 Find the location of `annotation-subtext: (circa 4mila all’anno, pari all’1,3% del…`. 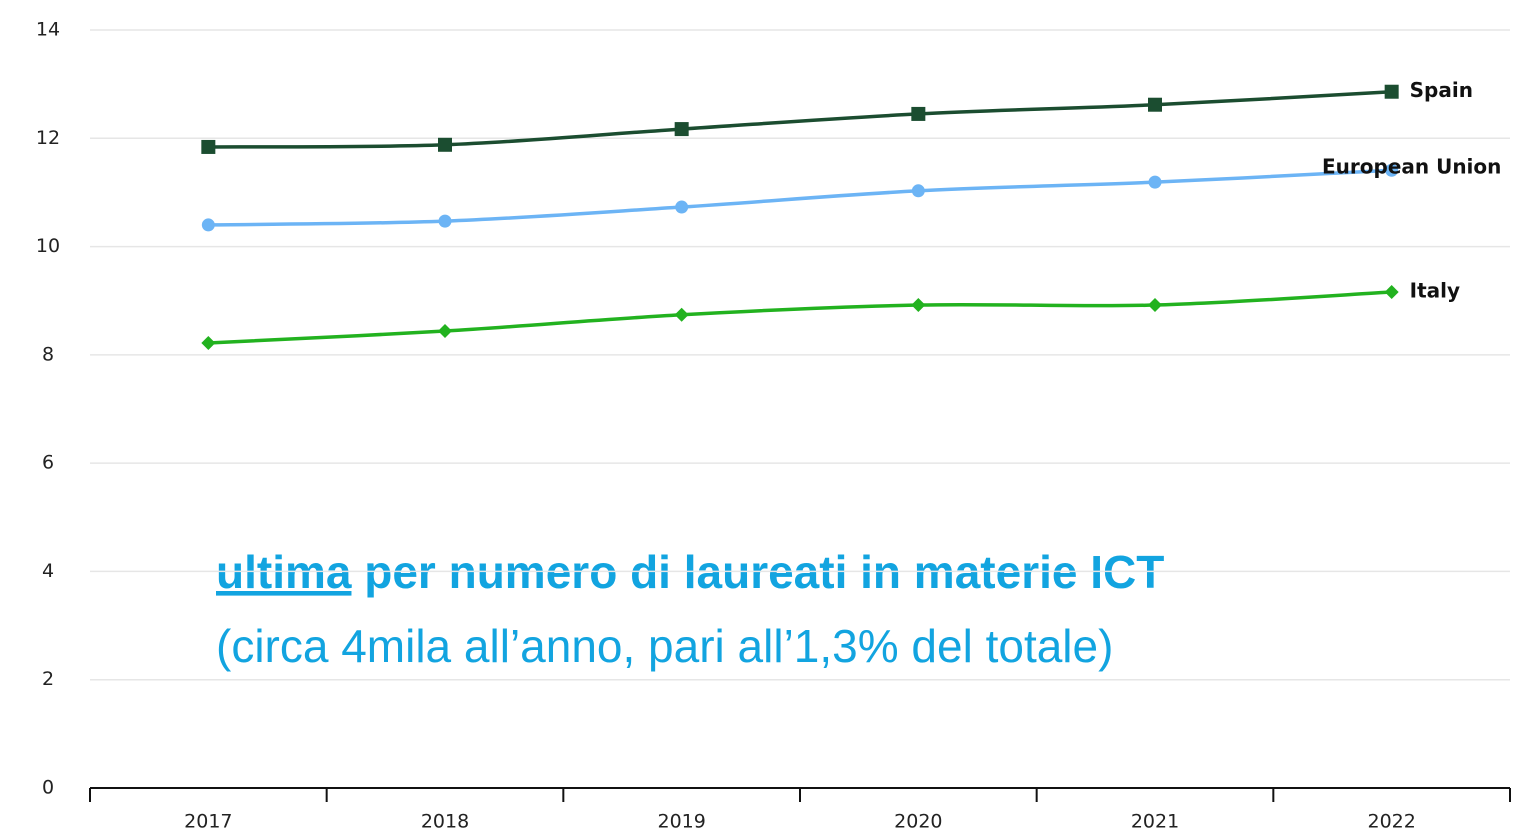

annotation-subtext: (circa 4mila all’anno, pari all’1,3% del… is located at coordinates (664, 646).